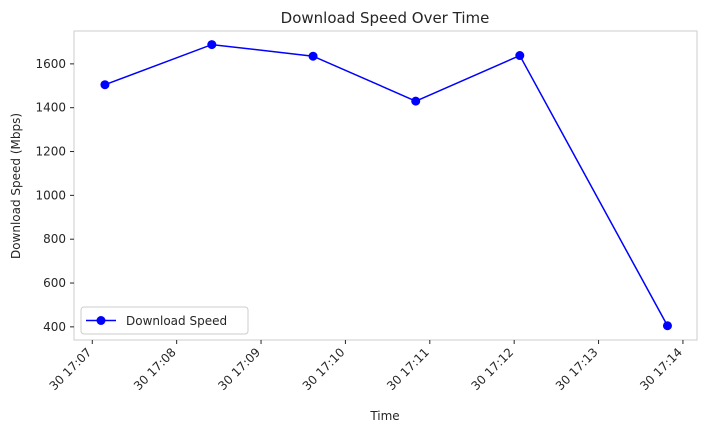 The height and width of the screenshot is (433, 708). I want to click on legend-box, so click(164, 320).